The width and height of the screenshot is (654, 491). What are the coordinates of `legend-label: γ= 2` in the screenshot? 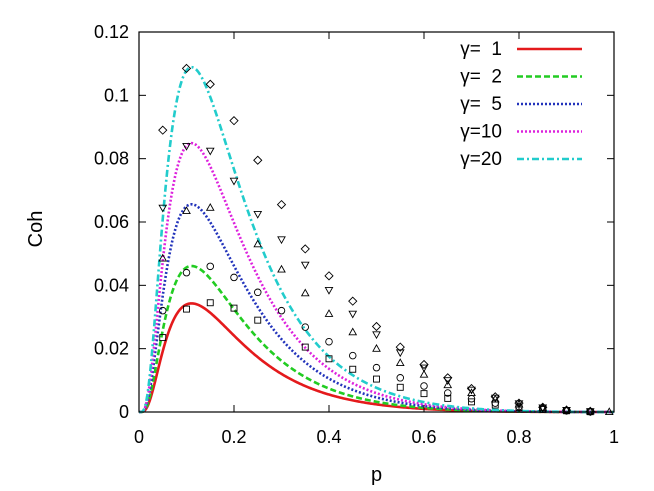 It's located at (481, 77).